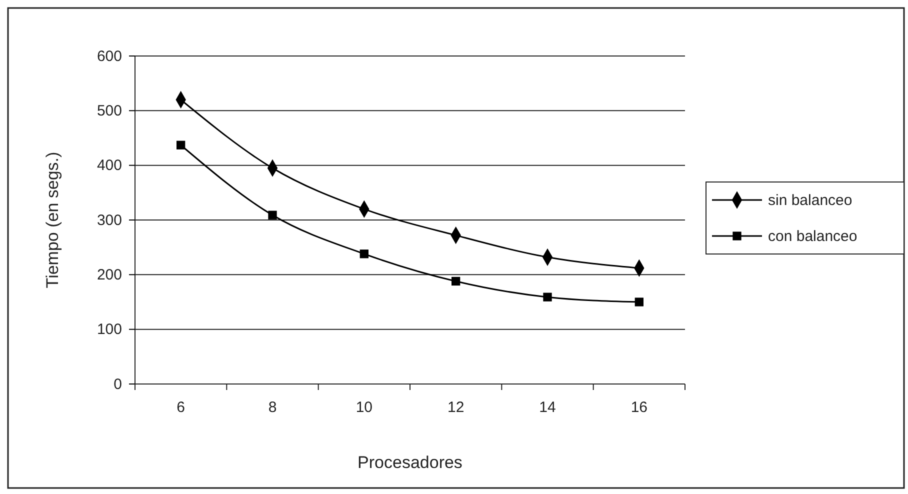  Describe the element at coordinates (813, 236) in the screenshot. I see `legend-label: con balanceo` at that location.